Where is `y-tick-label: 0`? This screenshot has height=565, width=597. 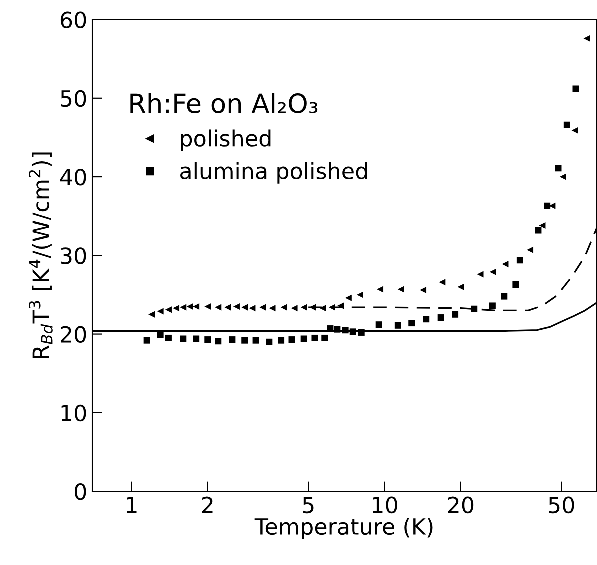
y-tick-label: 0 is located at coordinates (80, 492).